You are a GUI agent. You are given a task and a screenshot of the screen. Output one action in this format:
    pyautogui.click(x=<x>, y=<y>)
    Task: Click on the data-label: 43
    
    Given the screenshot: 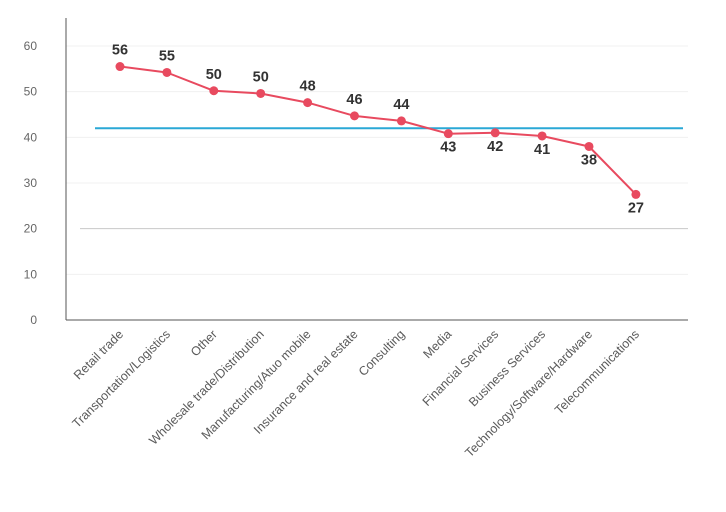 What is the action you would take?
    pyautogui.click(x=448, y=148)
    